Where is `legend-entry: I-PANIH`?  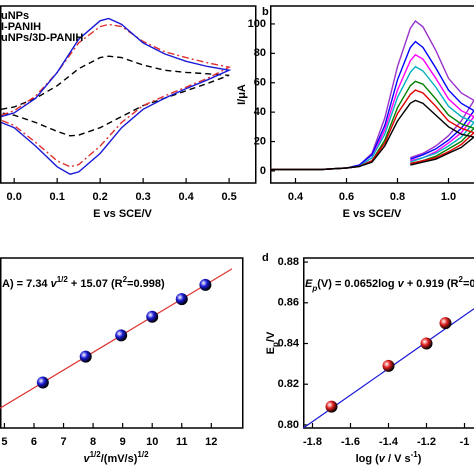 legend-entry: I-PANIH is located at coordinates (21, 27).